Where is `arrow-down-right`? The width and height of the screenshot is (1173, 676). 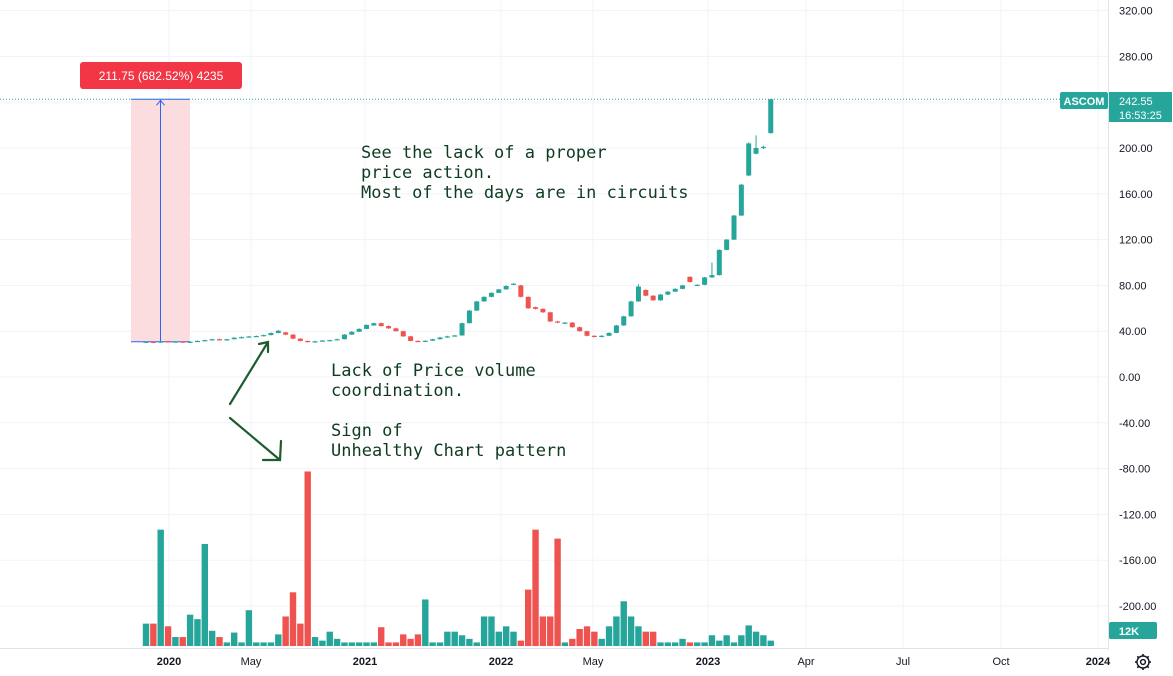
arrow-down-right is located at coordinates (255, 439).